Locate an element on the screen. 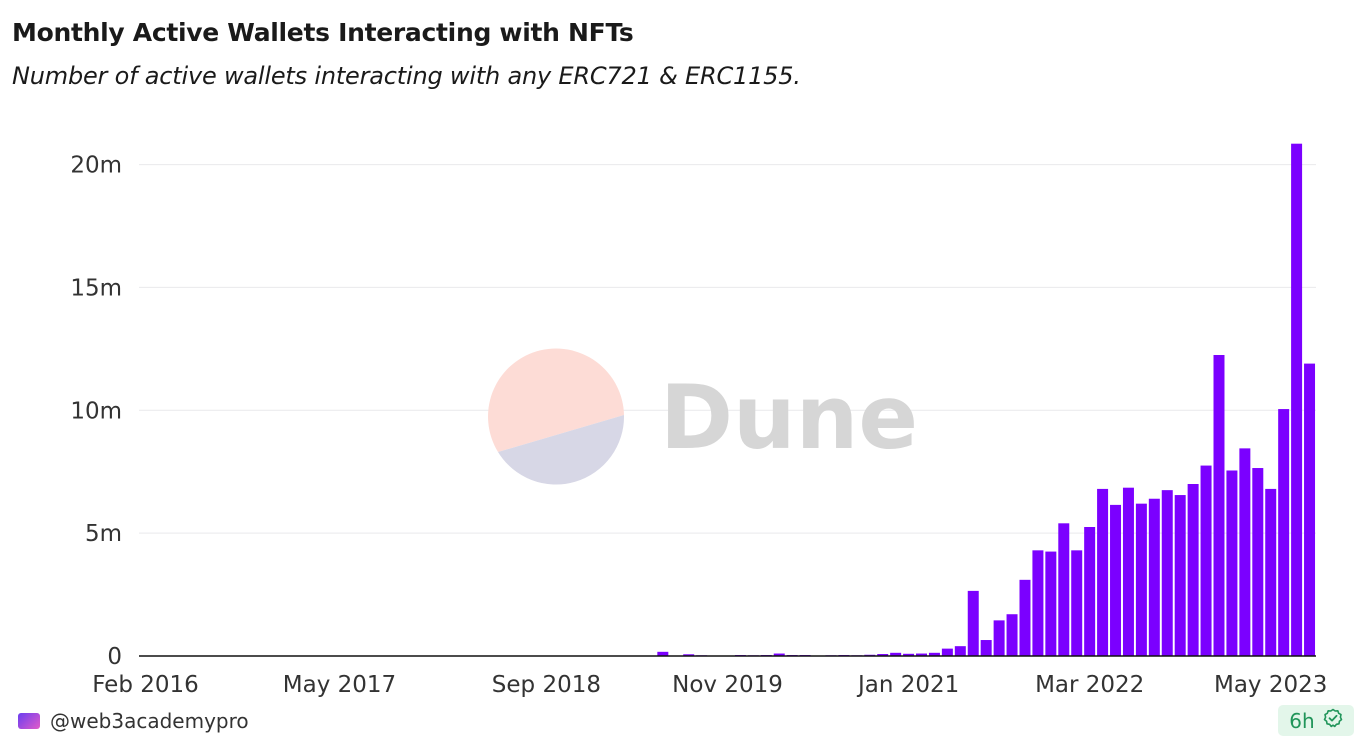 Image resolution: width=1372 pixels, height=752 pixels. y-tick-label: 20m is located at coordinates (96, 166).